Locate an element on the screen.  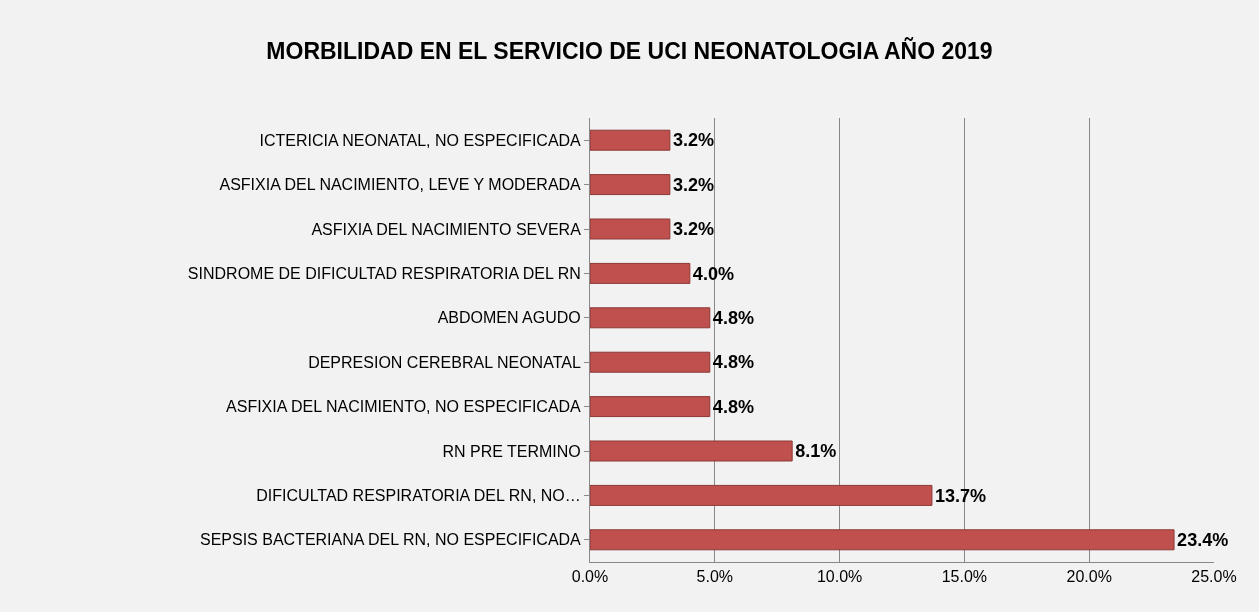
y-tick-label: RN PRE TERMINO is located at coordinates (511, 451).